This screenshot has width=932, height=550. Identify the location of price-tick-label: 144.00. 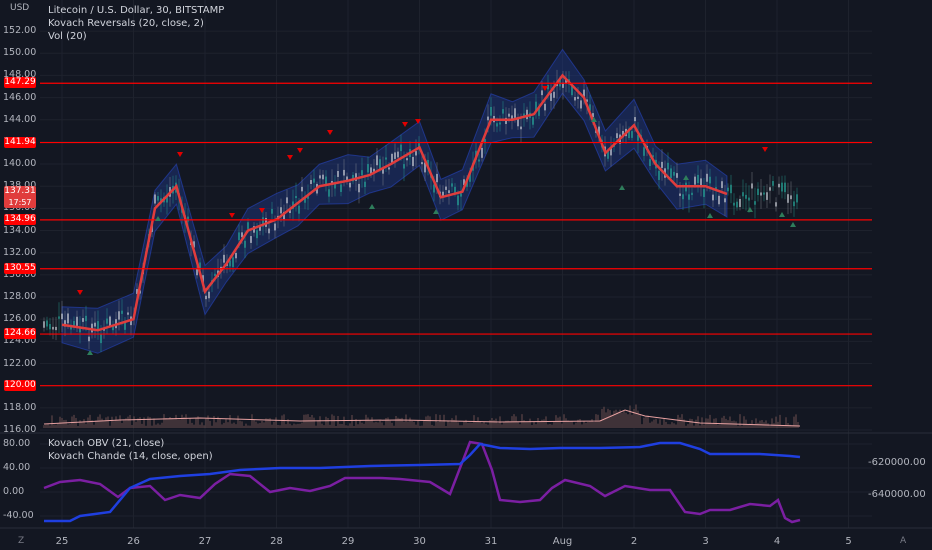
(20, 119).